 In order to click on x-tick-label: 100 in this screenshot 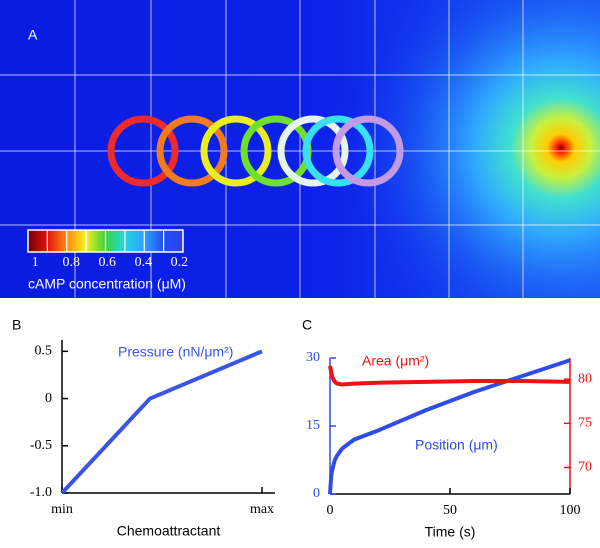, I will do `click(570, 510)`.